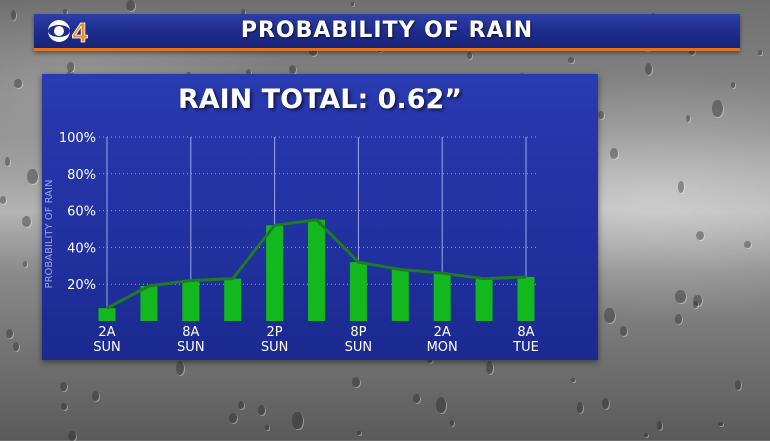  I want to click on x-tick-label-time: 8P, so click(358, 332).